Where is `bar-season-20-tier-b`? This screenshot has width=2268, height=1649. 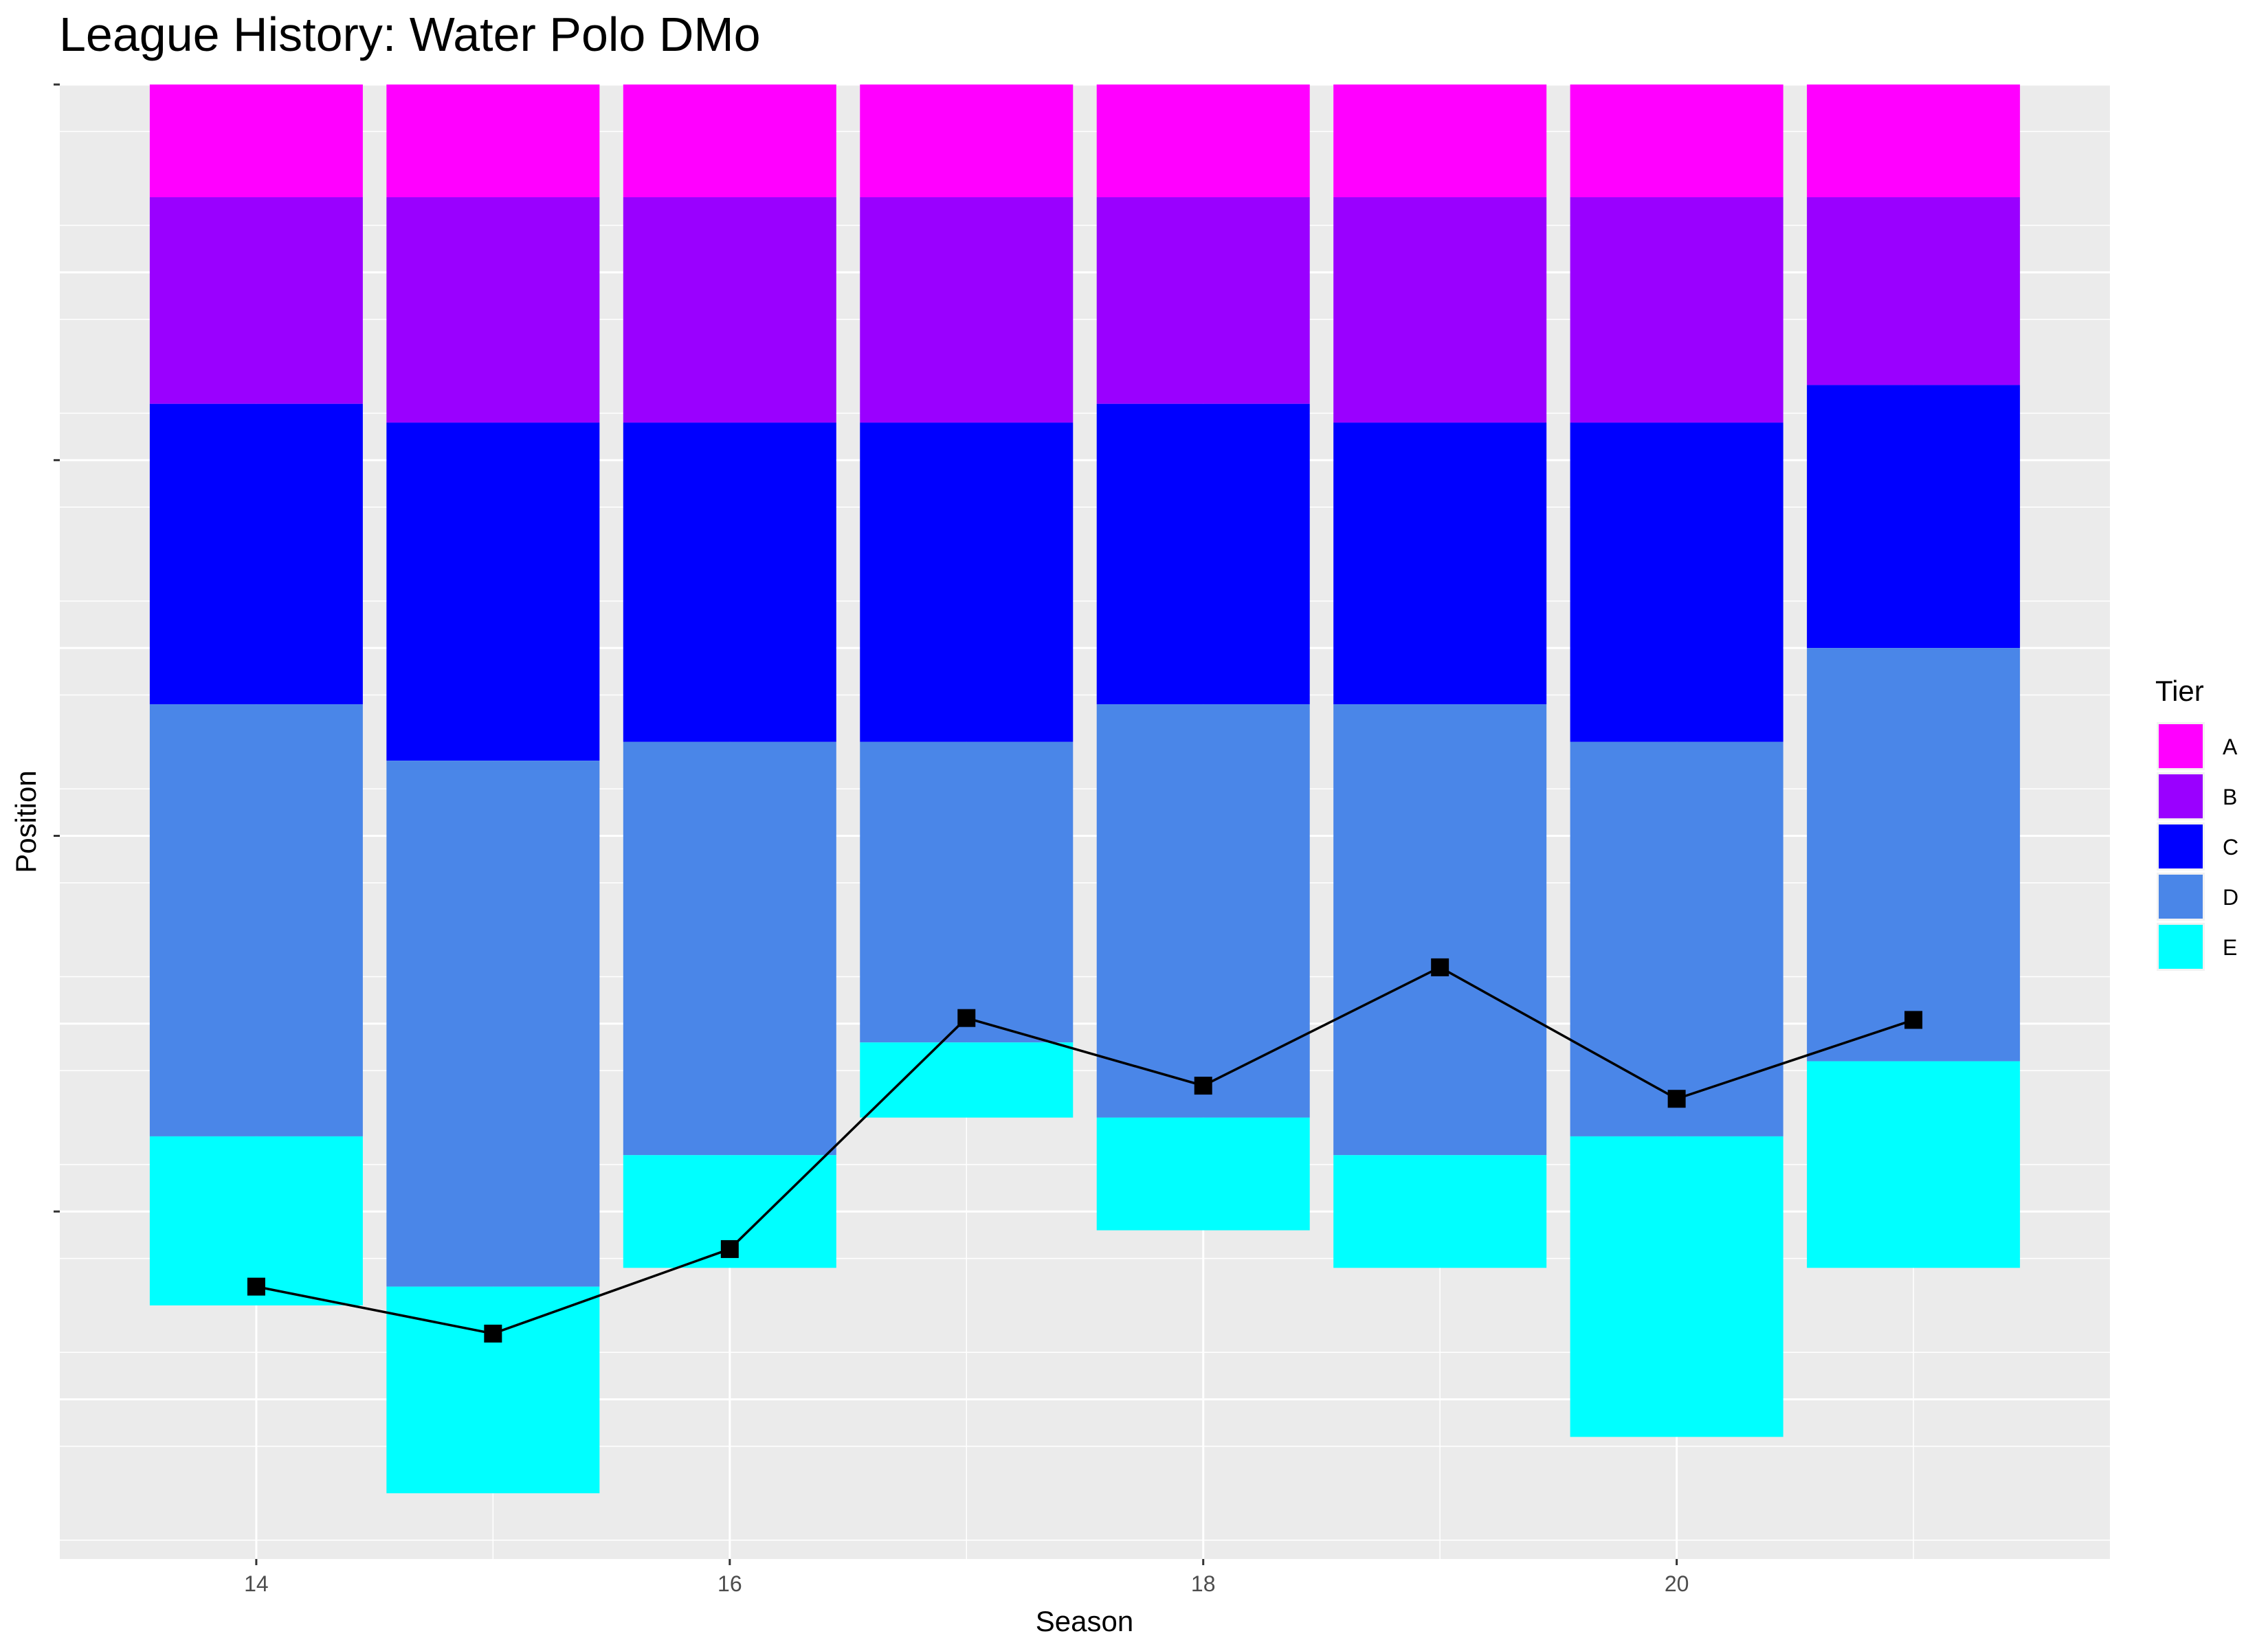
bar-season-20-tier-b is located at coordinates (1677, 310).